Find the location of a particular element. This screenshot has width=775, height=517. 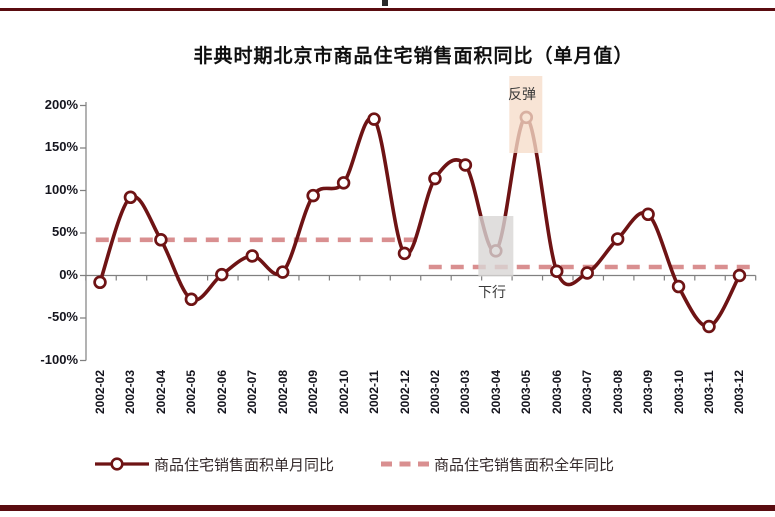

x-tick-label-2002-12: 2002-12 is located at coordinates (404, 392).